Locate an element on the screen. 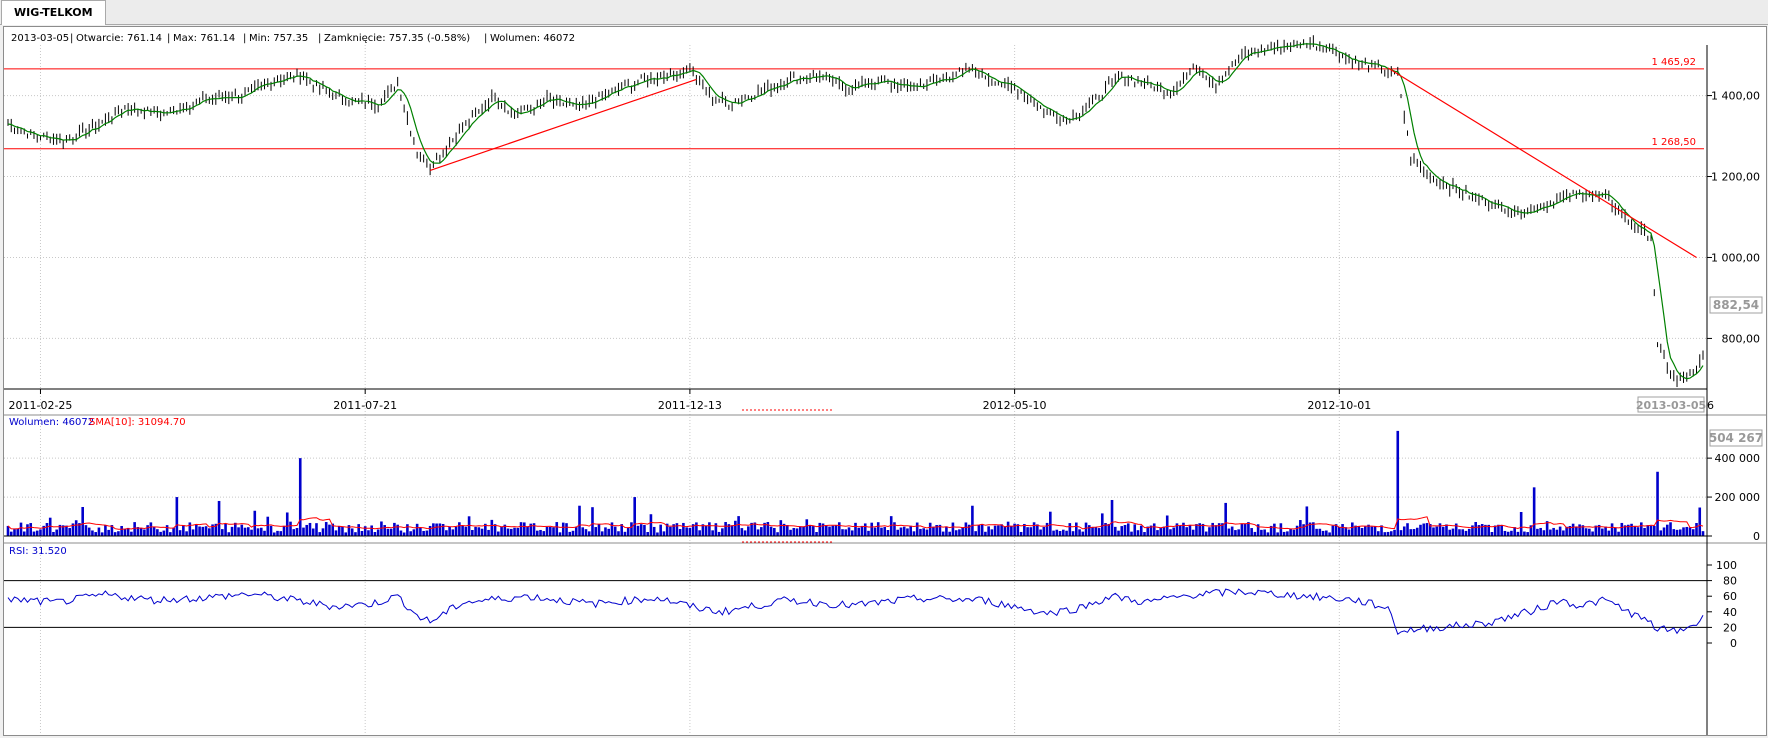  rsi-panel: RSI: 31.520 0 20 40 60 80 100 is located at coordinates (885, 596).